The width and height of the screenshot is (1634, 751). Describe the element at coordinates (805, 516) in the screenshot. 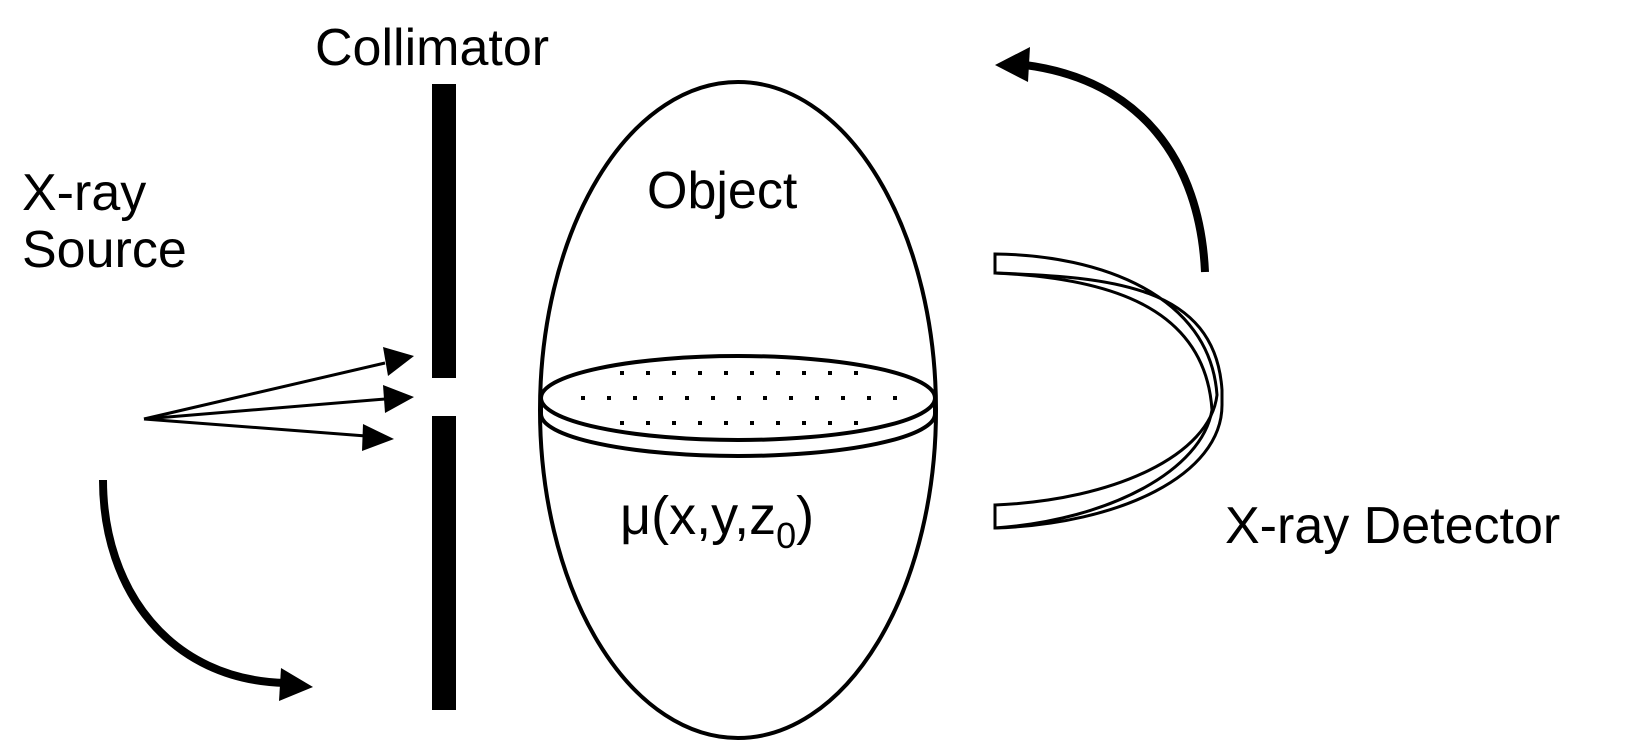

I see `attenuation-suffix: )` at that location.